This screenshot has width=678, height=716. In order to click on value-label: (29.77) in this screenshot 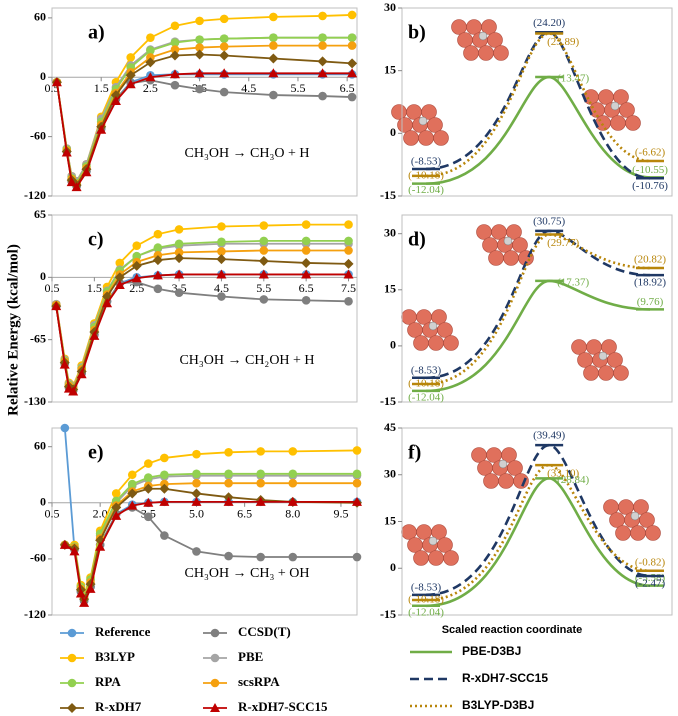, I will do `click(563, 243)`.